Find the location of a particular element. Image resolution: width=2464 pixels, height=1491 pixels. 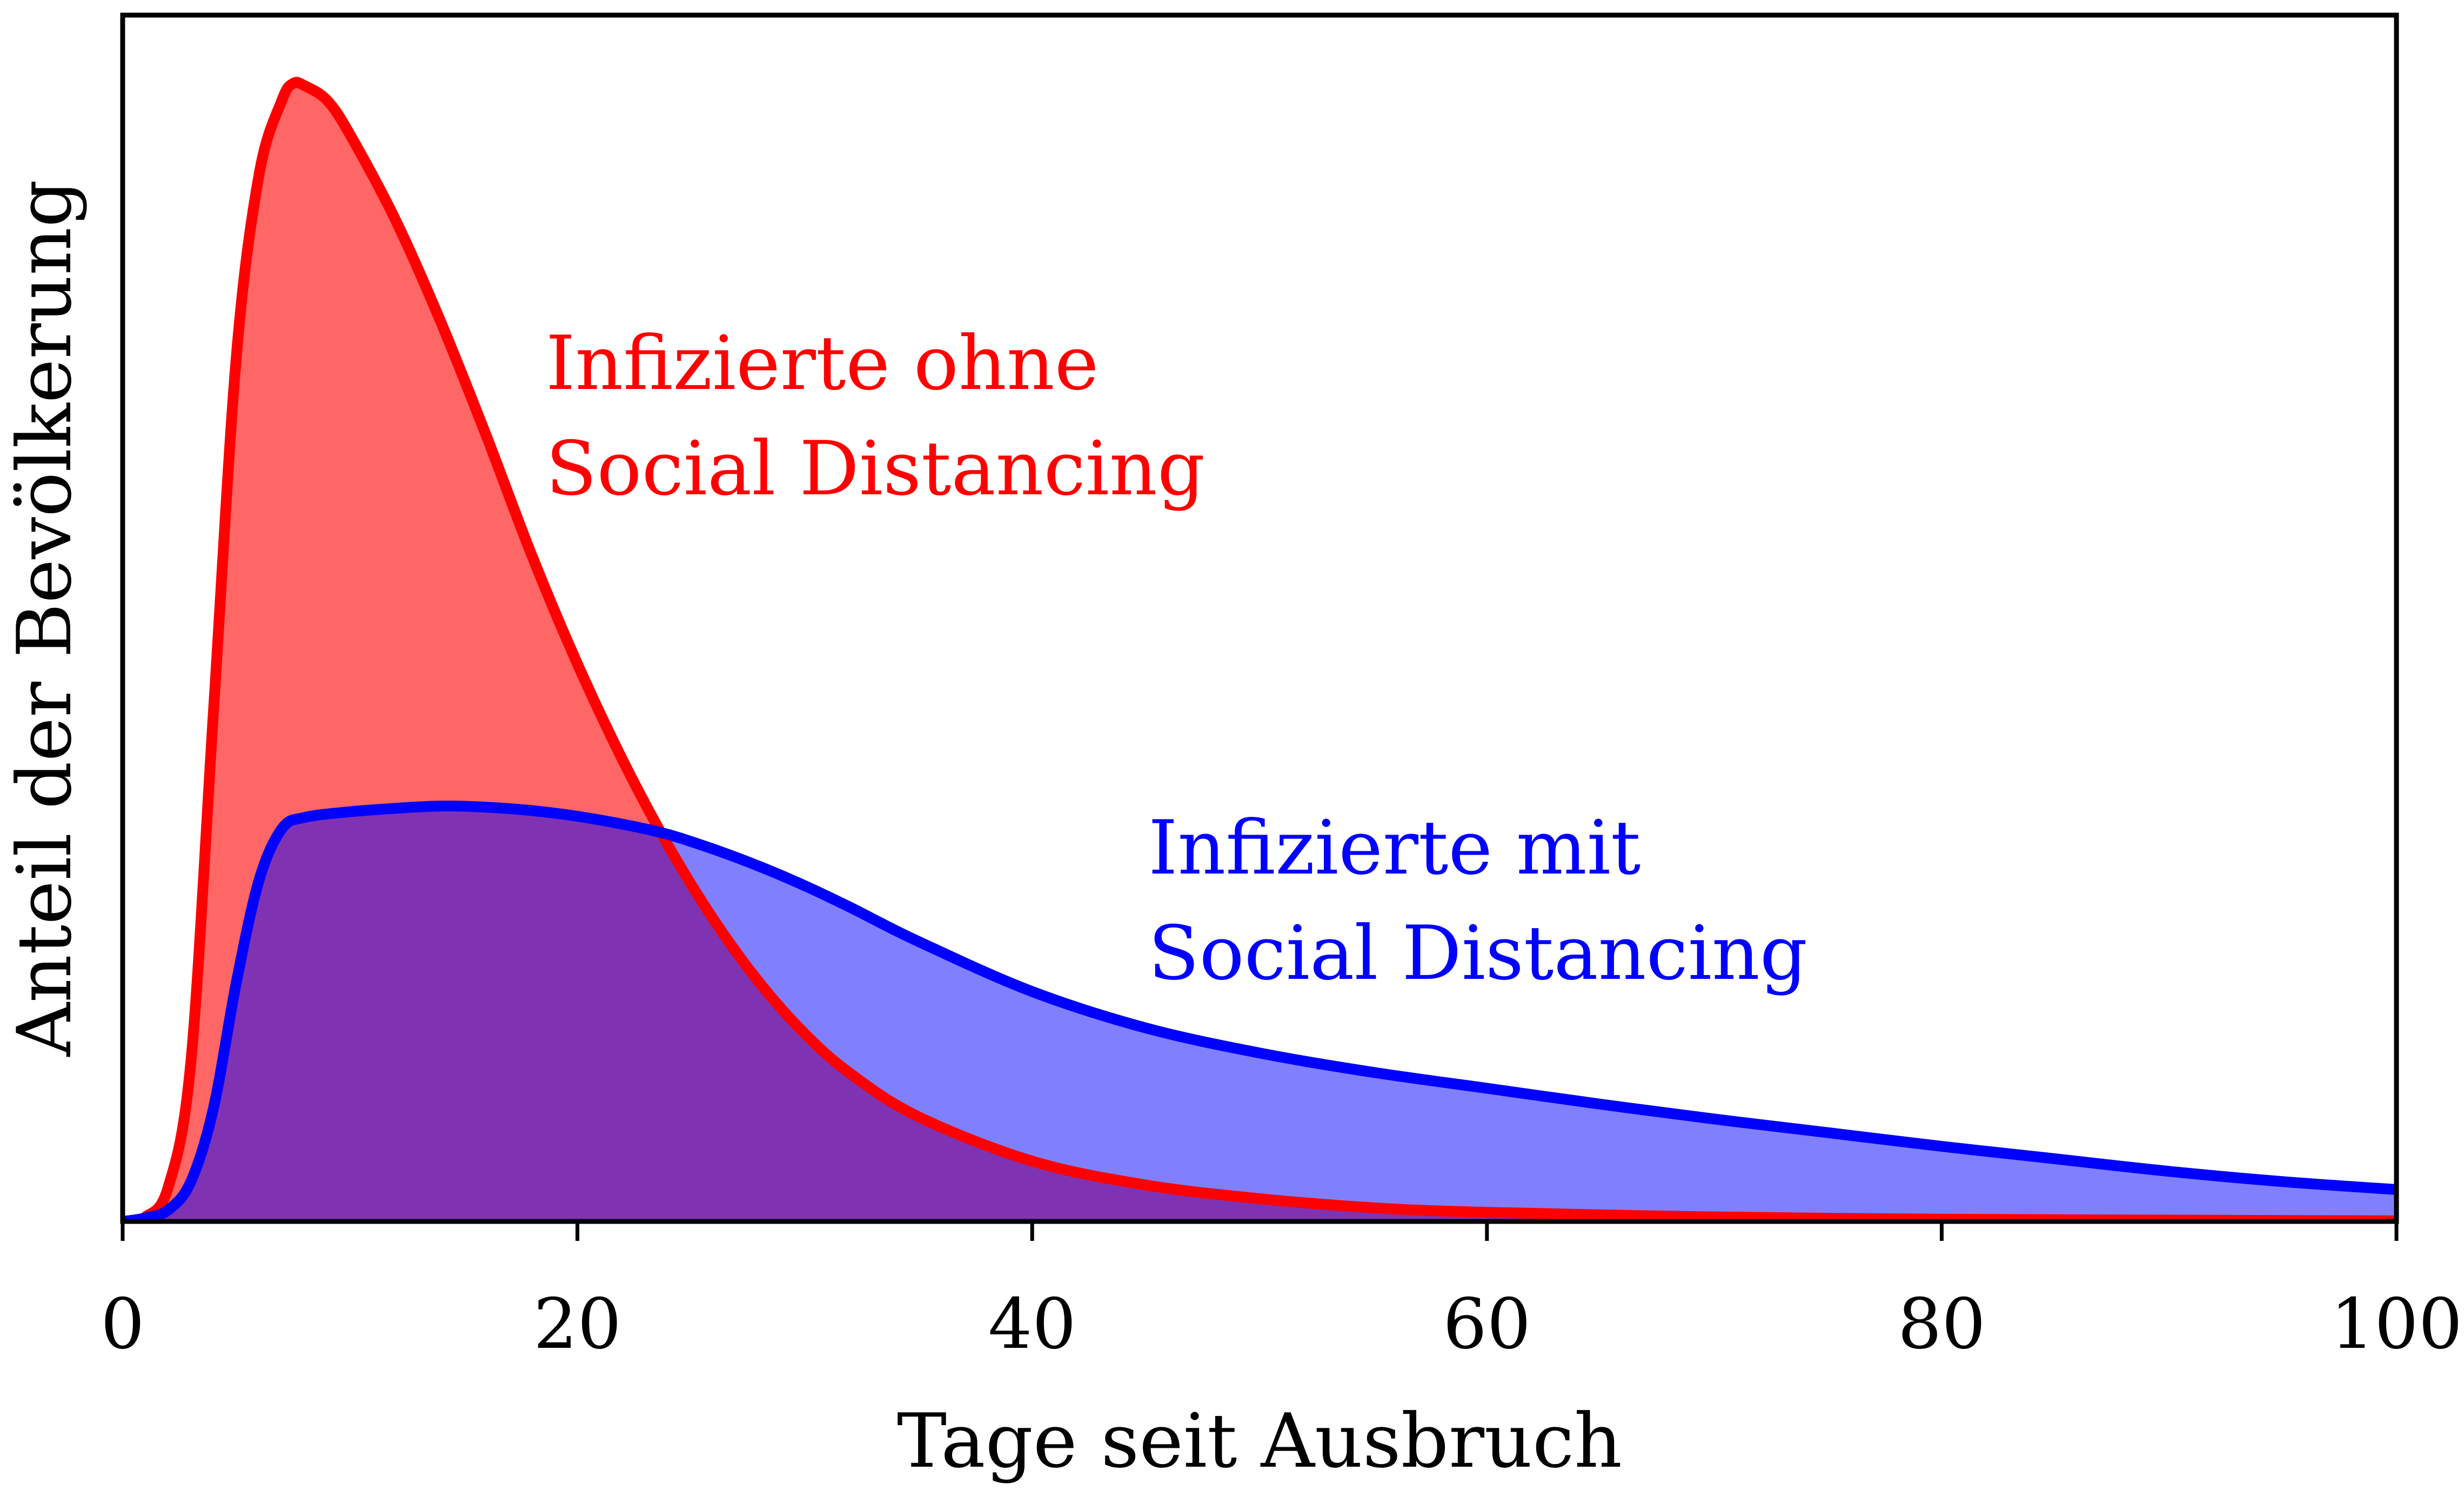

x-tick-label: 20 is located at coordinates (577, 1324).